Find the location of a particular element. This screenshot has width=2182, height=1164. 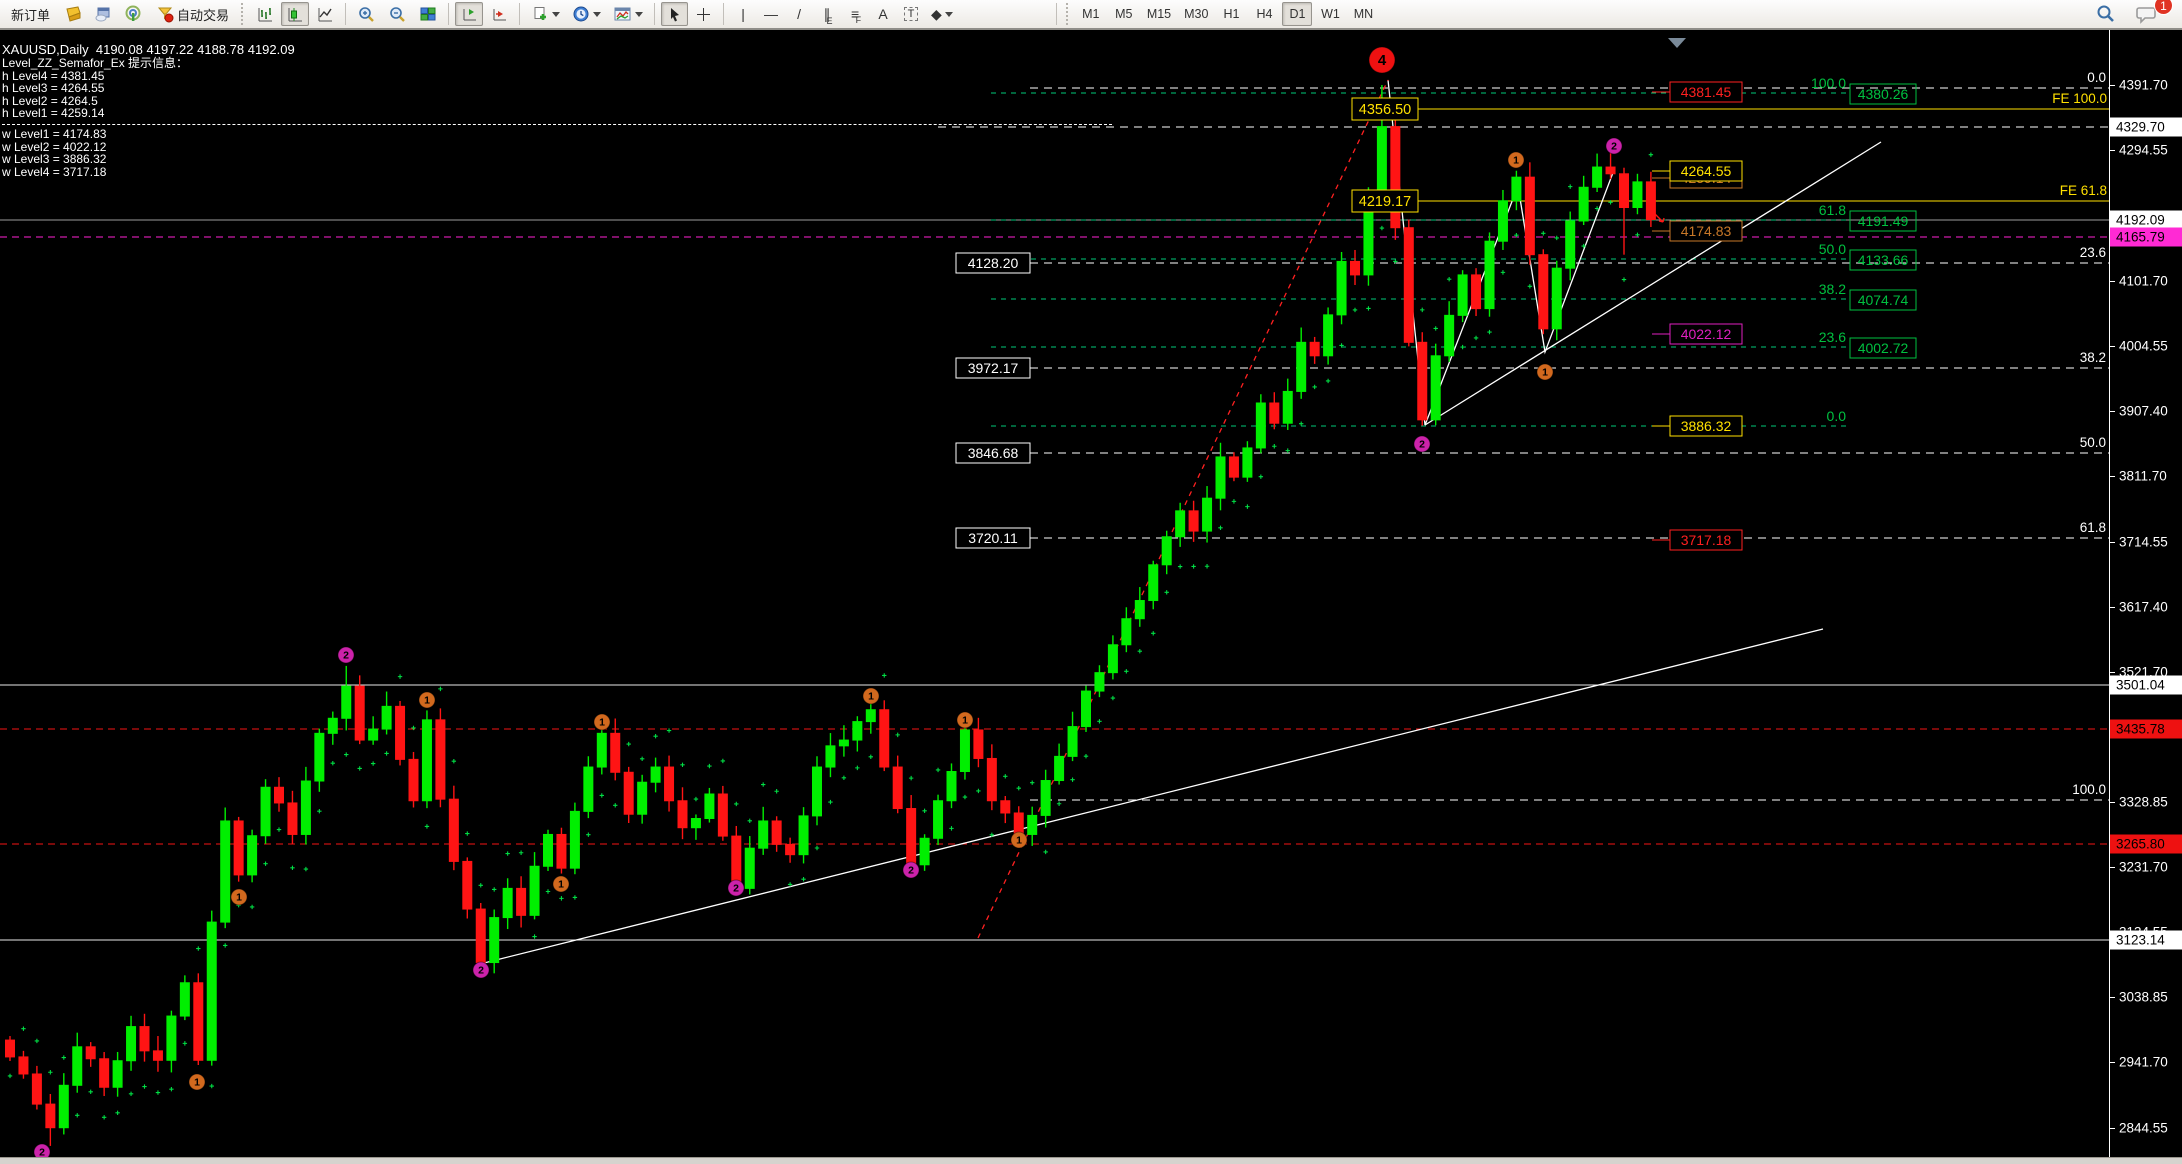

timeframe-w1: W1 is located at coordinates (1330, 14).